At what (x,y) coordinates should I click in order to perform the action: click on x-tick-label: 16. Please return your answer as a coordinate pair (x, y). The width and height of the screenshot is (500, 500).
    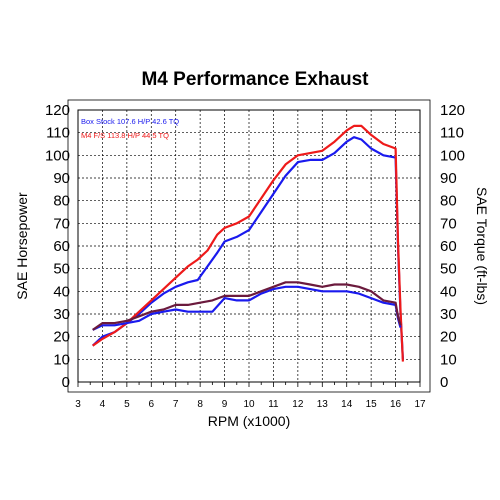
    Looking at the image, I should click on (396, 404).